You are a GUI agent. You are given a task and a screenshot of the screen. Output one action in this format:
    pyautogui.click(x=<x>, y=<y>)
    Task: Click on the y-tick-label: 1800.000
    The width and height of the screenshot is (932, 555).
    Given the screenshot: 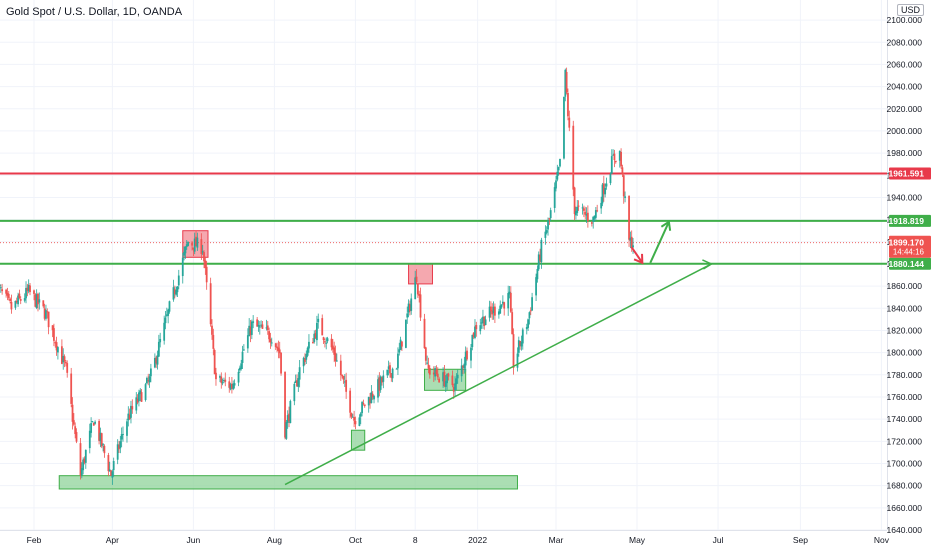 What is the action you would take?
    pyautogui.click(x=905, y=353)
    